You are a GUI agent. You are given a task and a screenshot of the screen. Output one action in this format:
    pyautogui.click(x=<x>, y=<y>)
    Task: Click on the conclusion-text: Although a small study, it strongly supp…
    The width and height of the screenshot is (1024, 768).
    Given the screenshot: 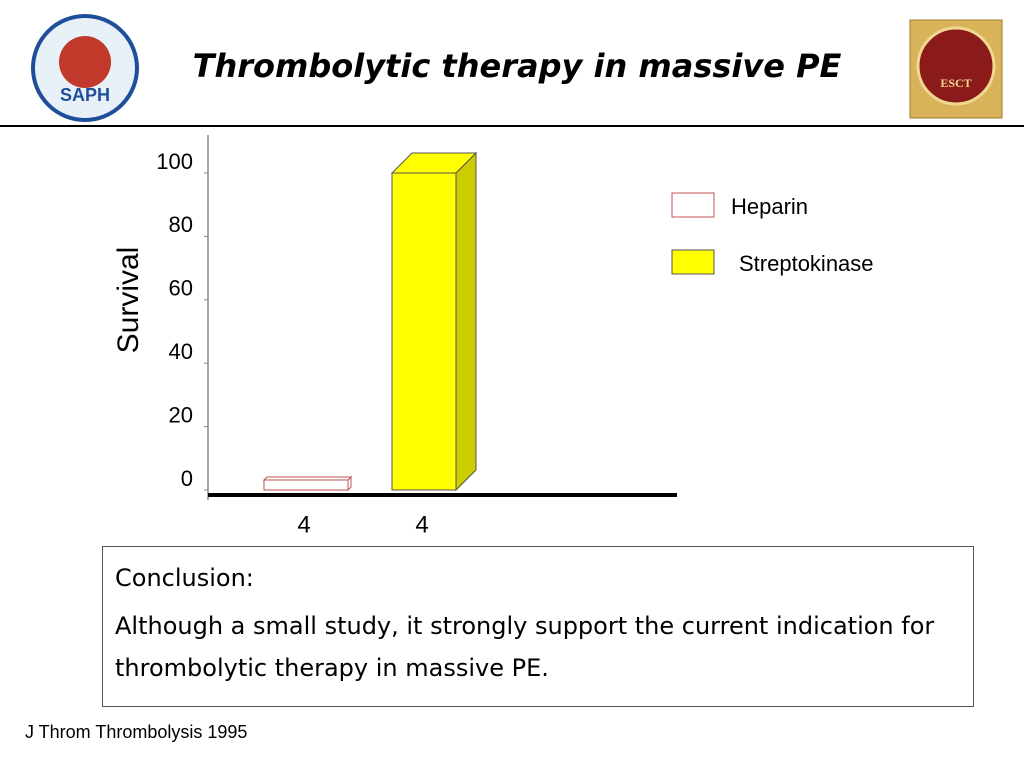 What is the action you would take?
    pyautogui.click(x=525, y=647)
    